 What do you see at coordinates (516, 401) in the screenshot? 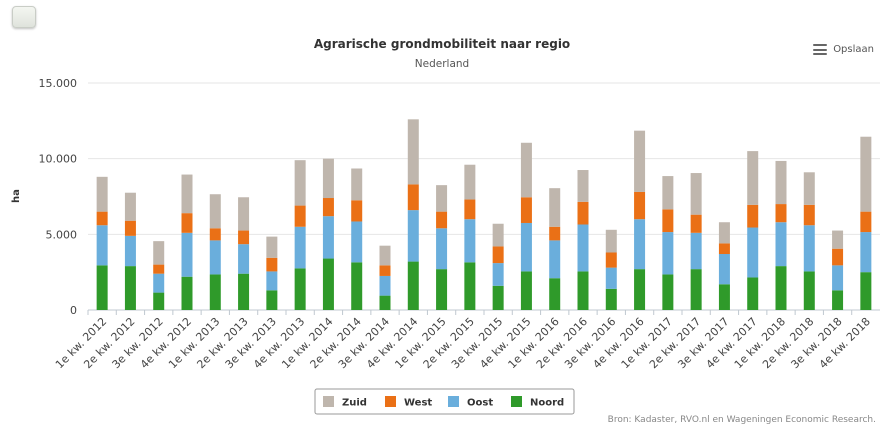
I see `legend-swatch-noord` at bounding box center [516, 401].